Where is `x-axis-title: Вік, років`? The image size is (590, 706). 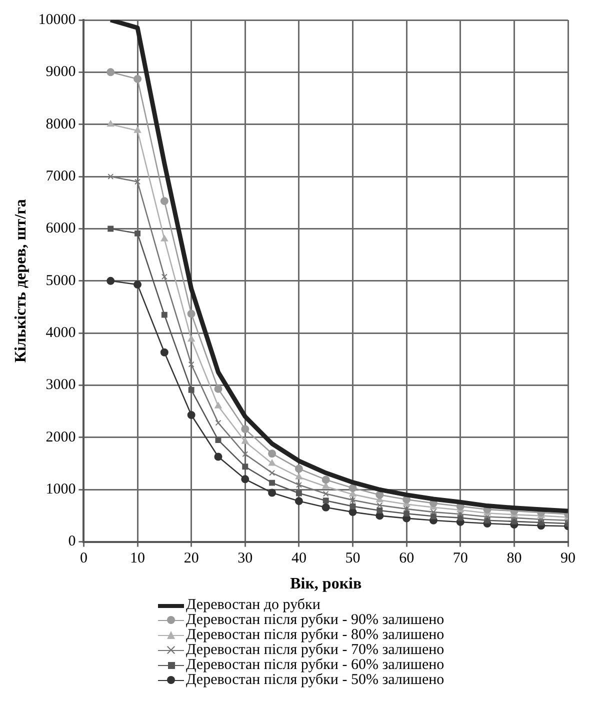
x-axis-title: Вік, років is located at coordinates (326, 584).